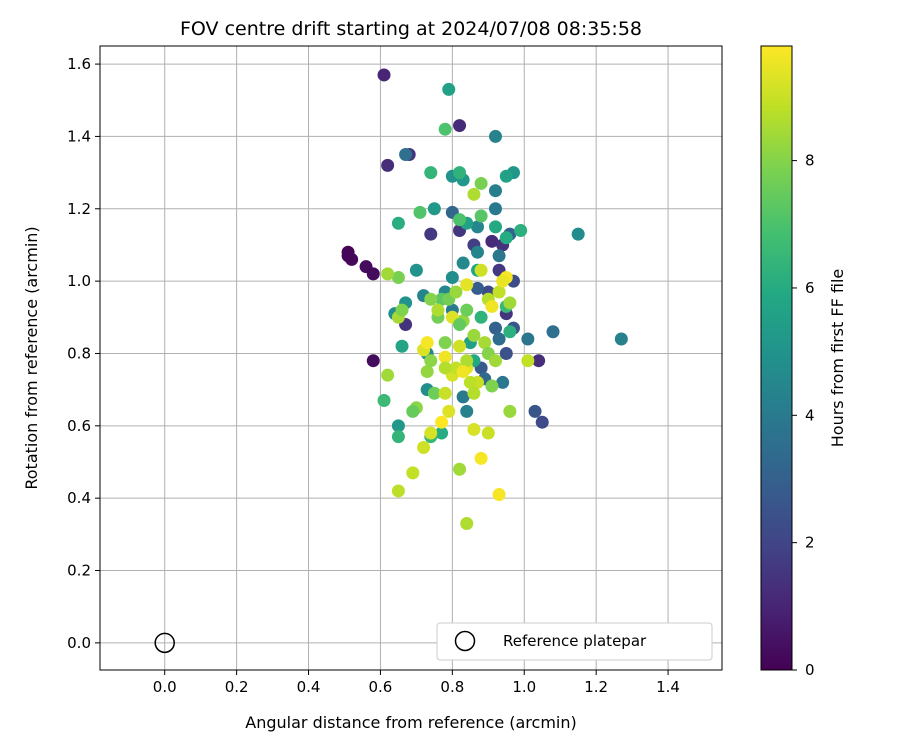  What do you see at coordinates (810, 288) in the screenshot?
I see `colorbar-tick-label: 6` at bounding box center [810, 288].